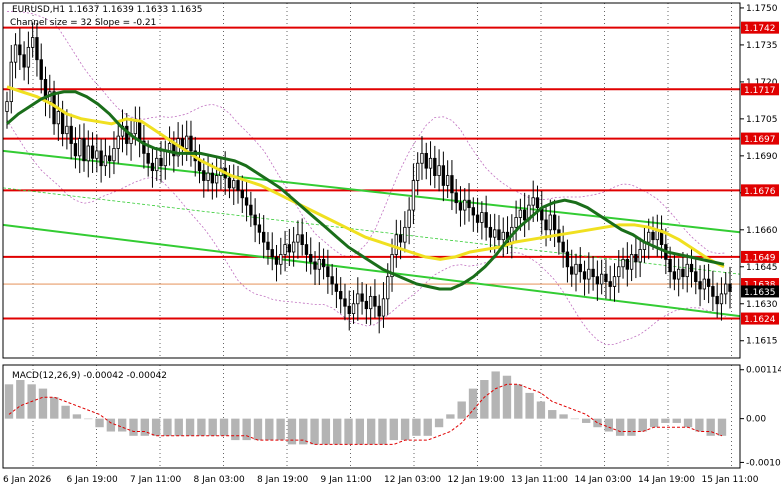 The height and width of the screenshot is (489, 781). Describe the element at coordinates (27, 480) in the screenshot. I see `x-tick-label: 6 Jan 2026` at that location.